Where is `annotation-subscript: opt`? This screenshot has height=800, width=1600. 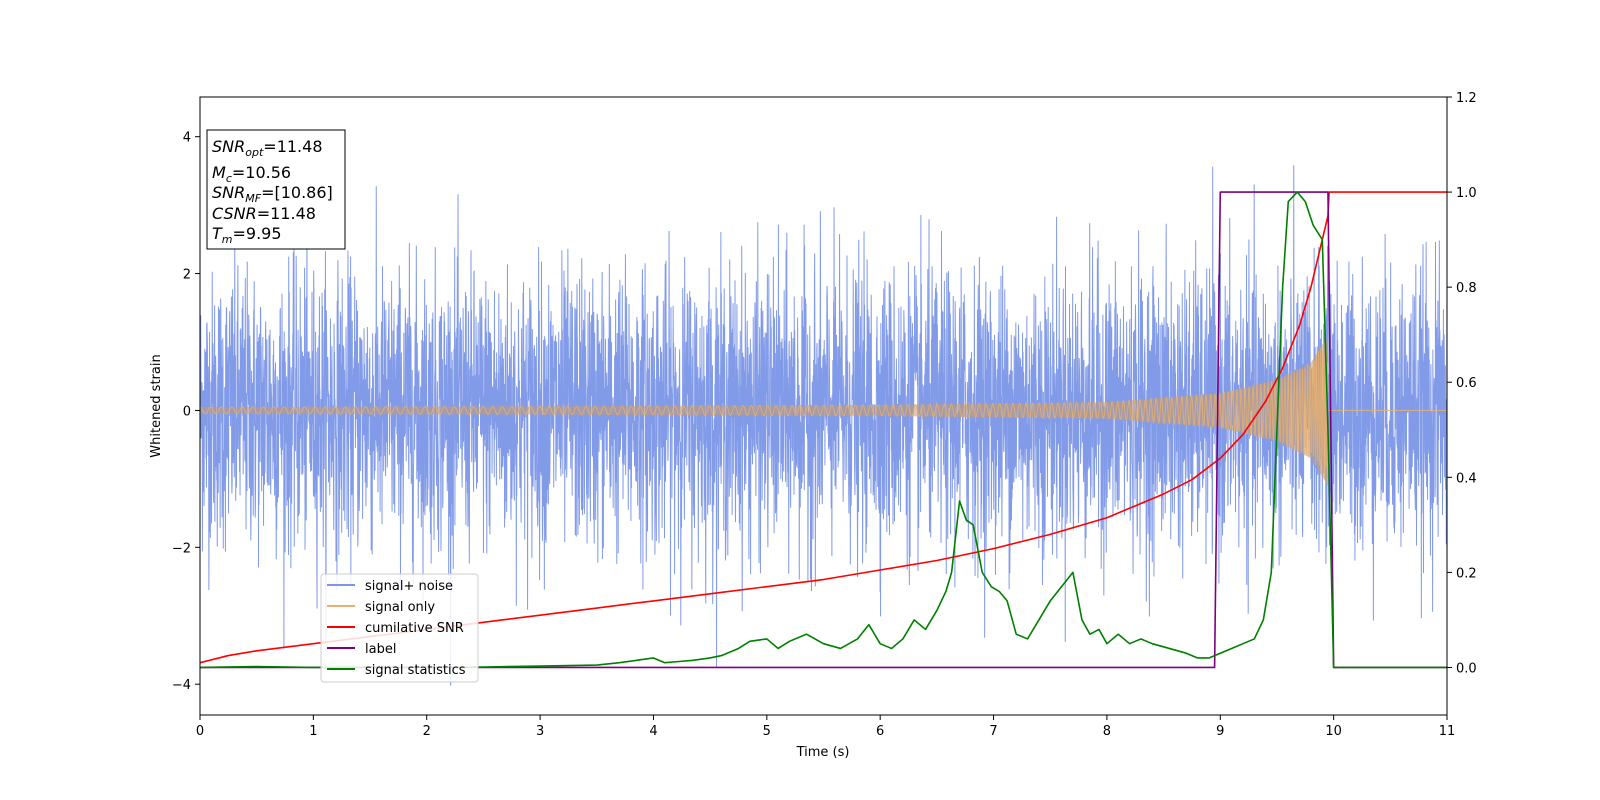 annotation-subscript: opt is located at coordinates (254, 152).